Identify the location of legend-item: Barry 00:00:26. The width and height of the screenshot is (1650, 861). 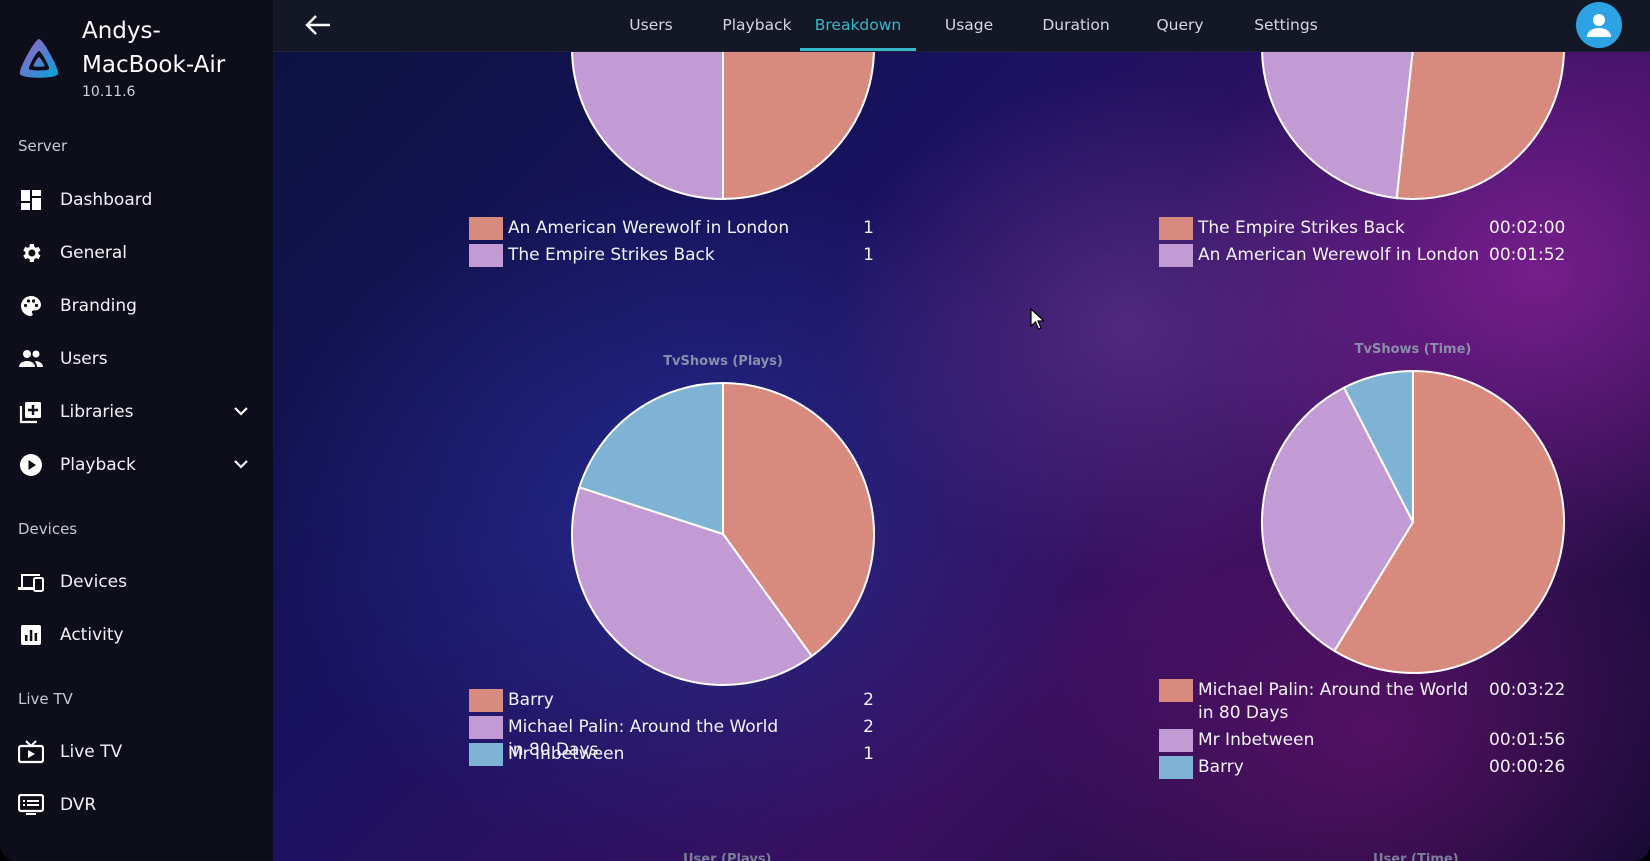
(1362, 767).